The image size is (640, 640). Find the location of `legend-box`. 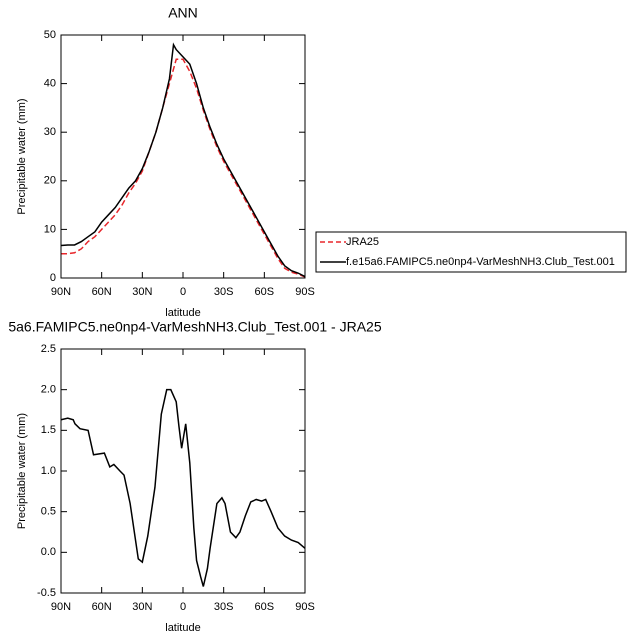

legend-box is located at coordinates (471, 252).